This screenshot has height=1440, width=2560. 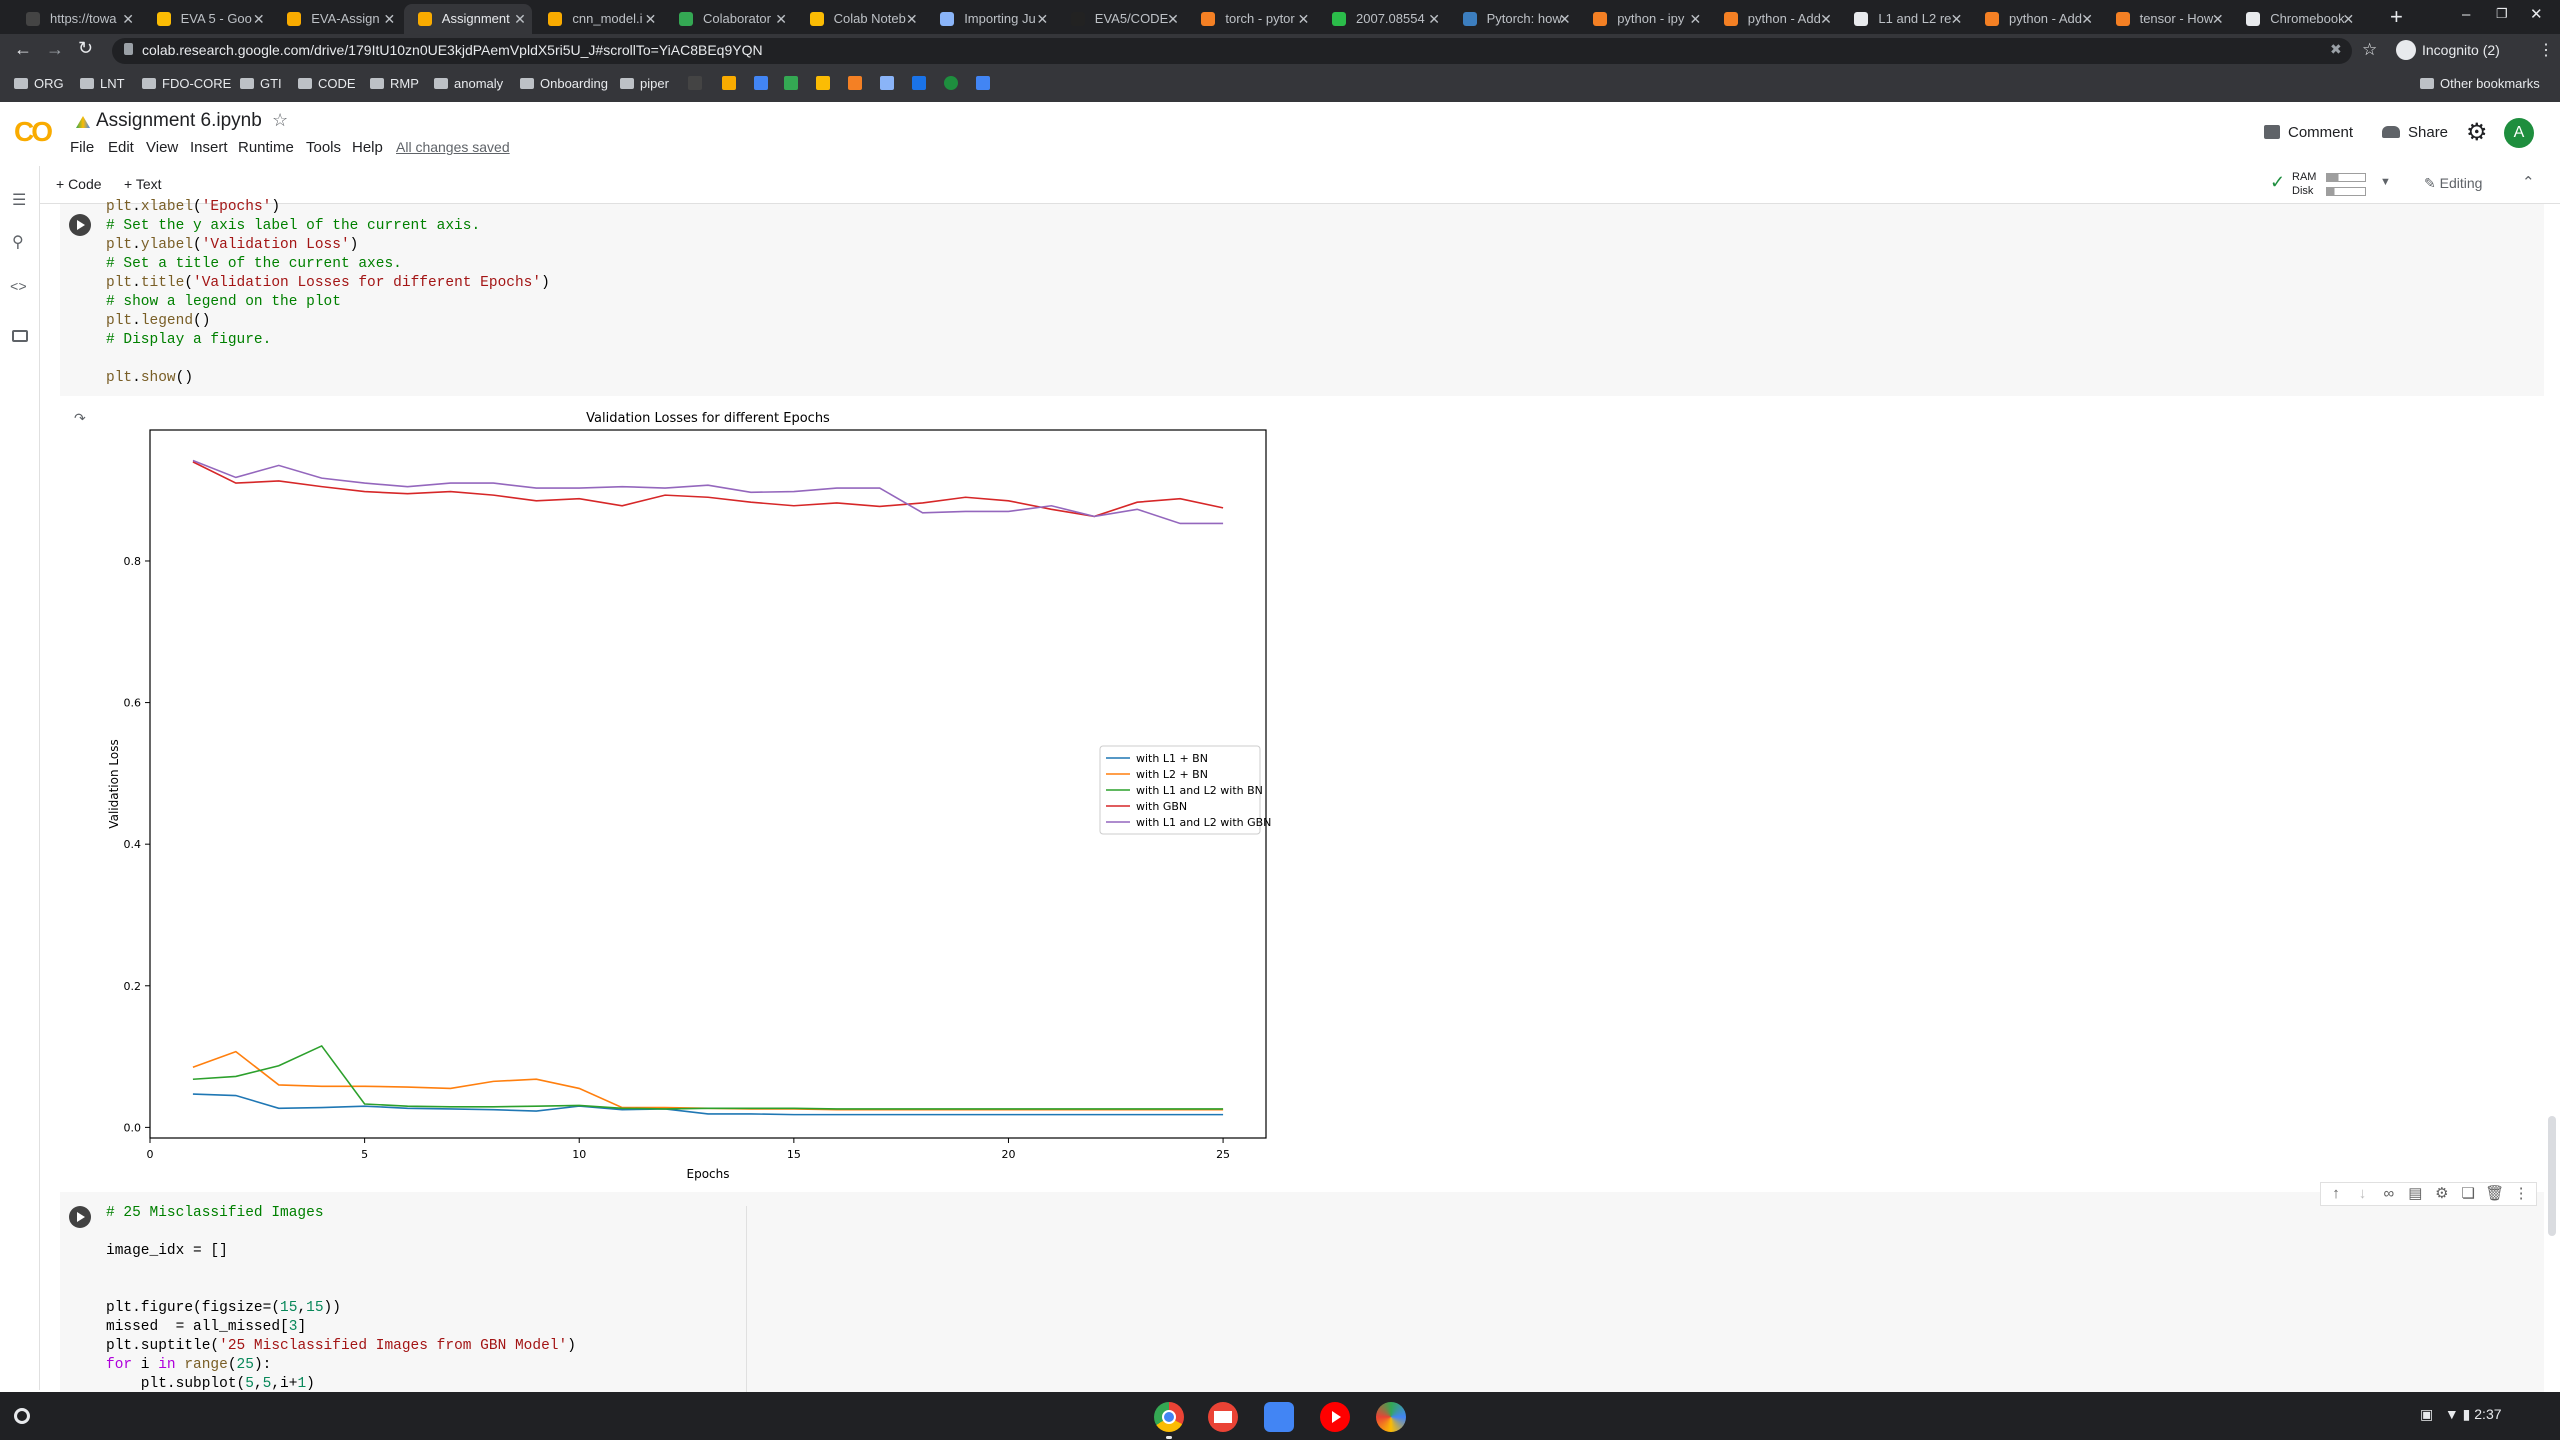 What do you see at coordinates (468, 83) in the screenshot?
I see `bookmark-folder: anomaly` at bounding box center [468, 83].